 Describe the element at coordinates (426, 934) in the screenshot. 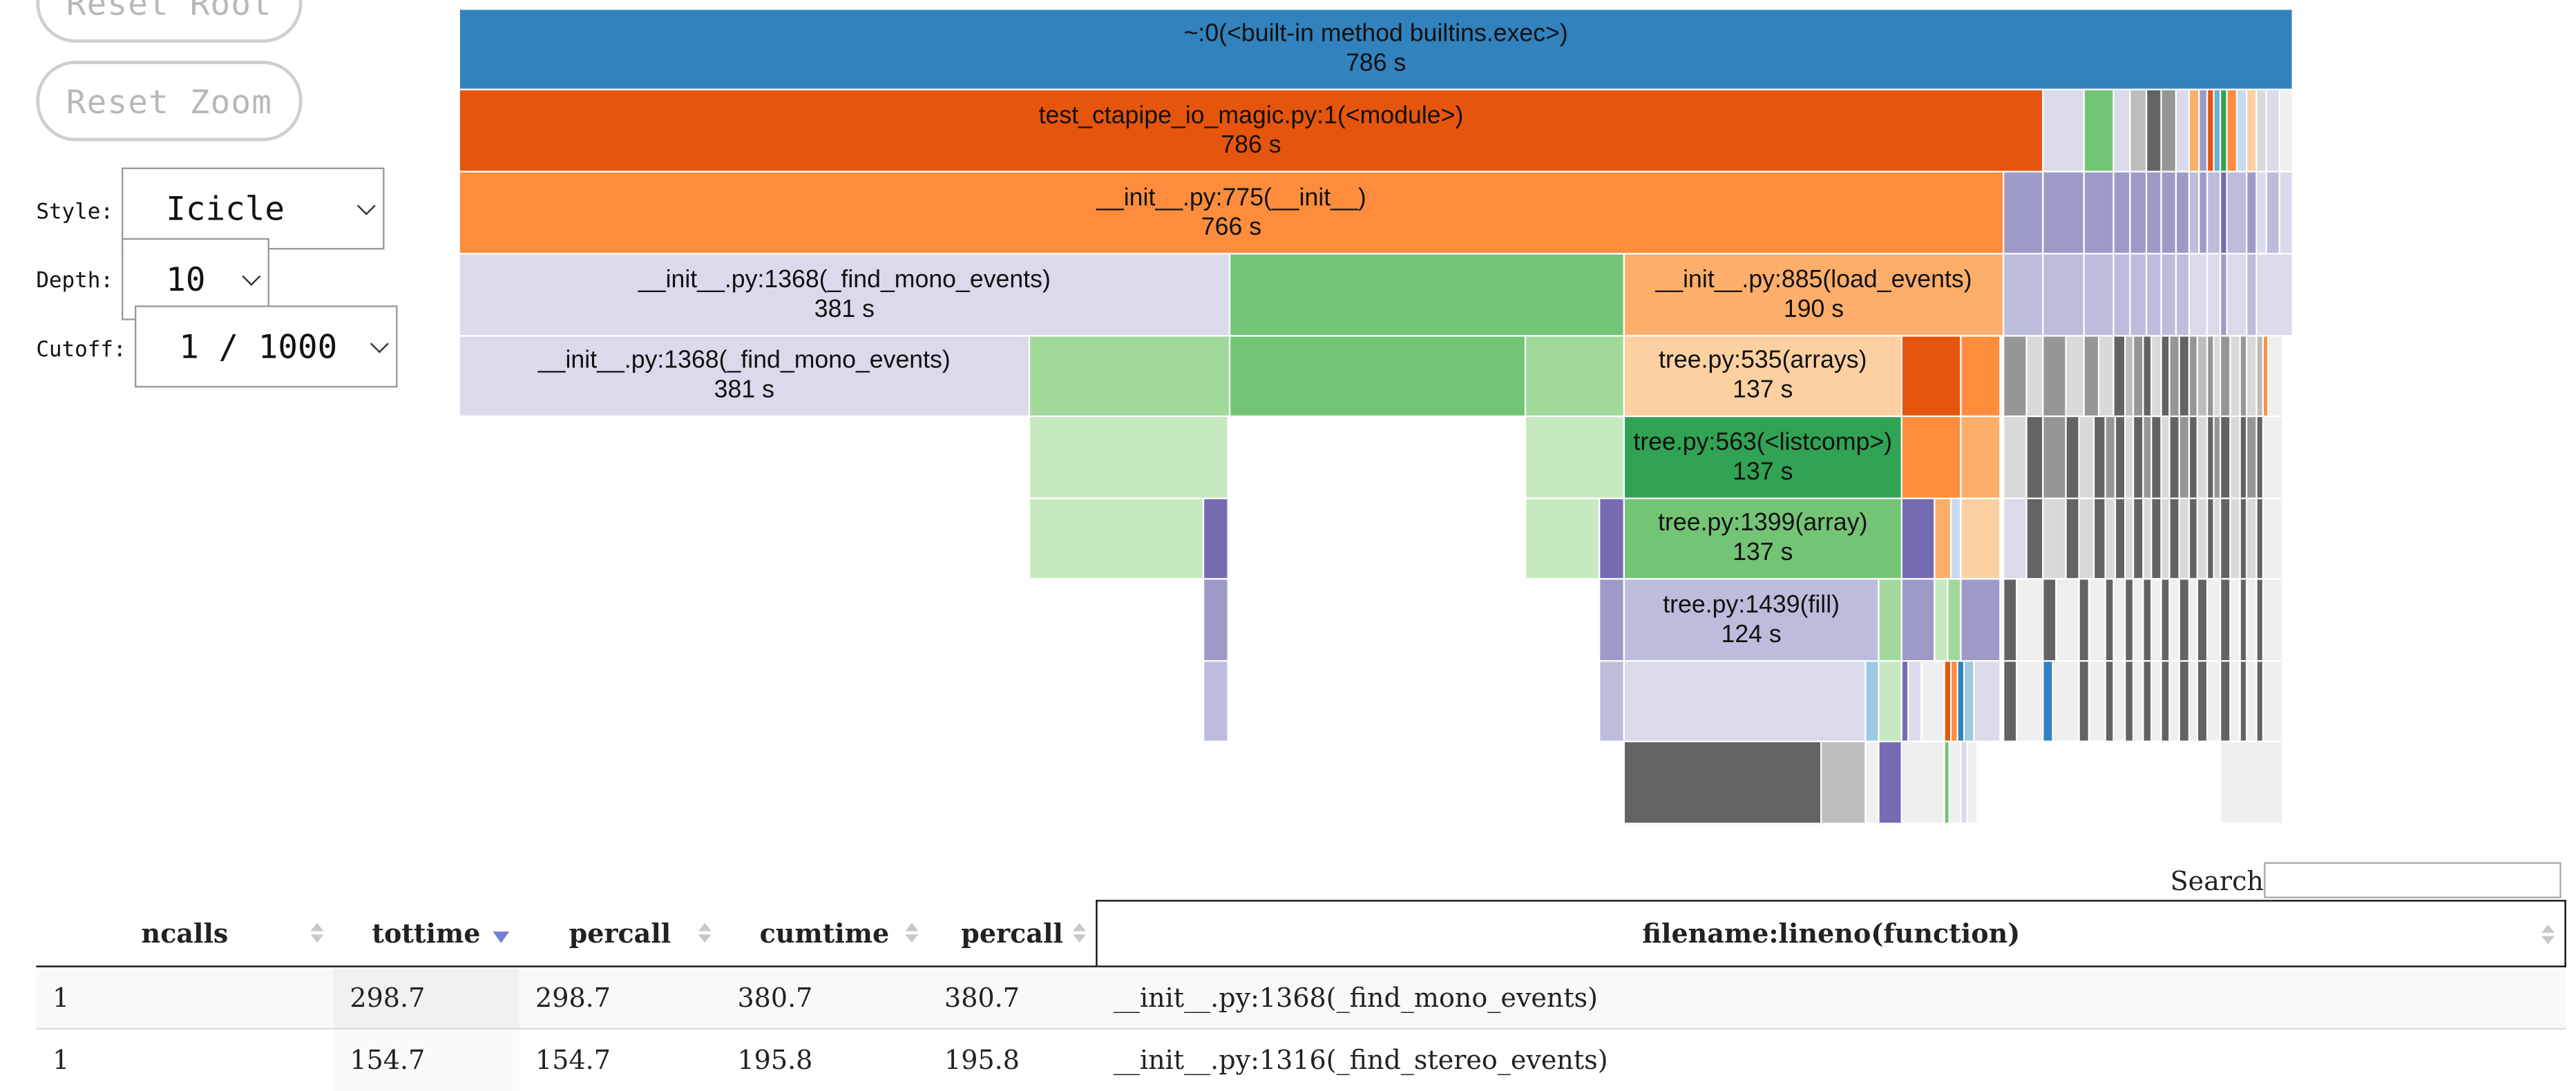

I see `column-header-tottime: tottime` at that location.